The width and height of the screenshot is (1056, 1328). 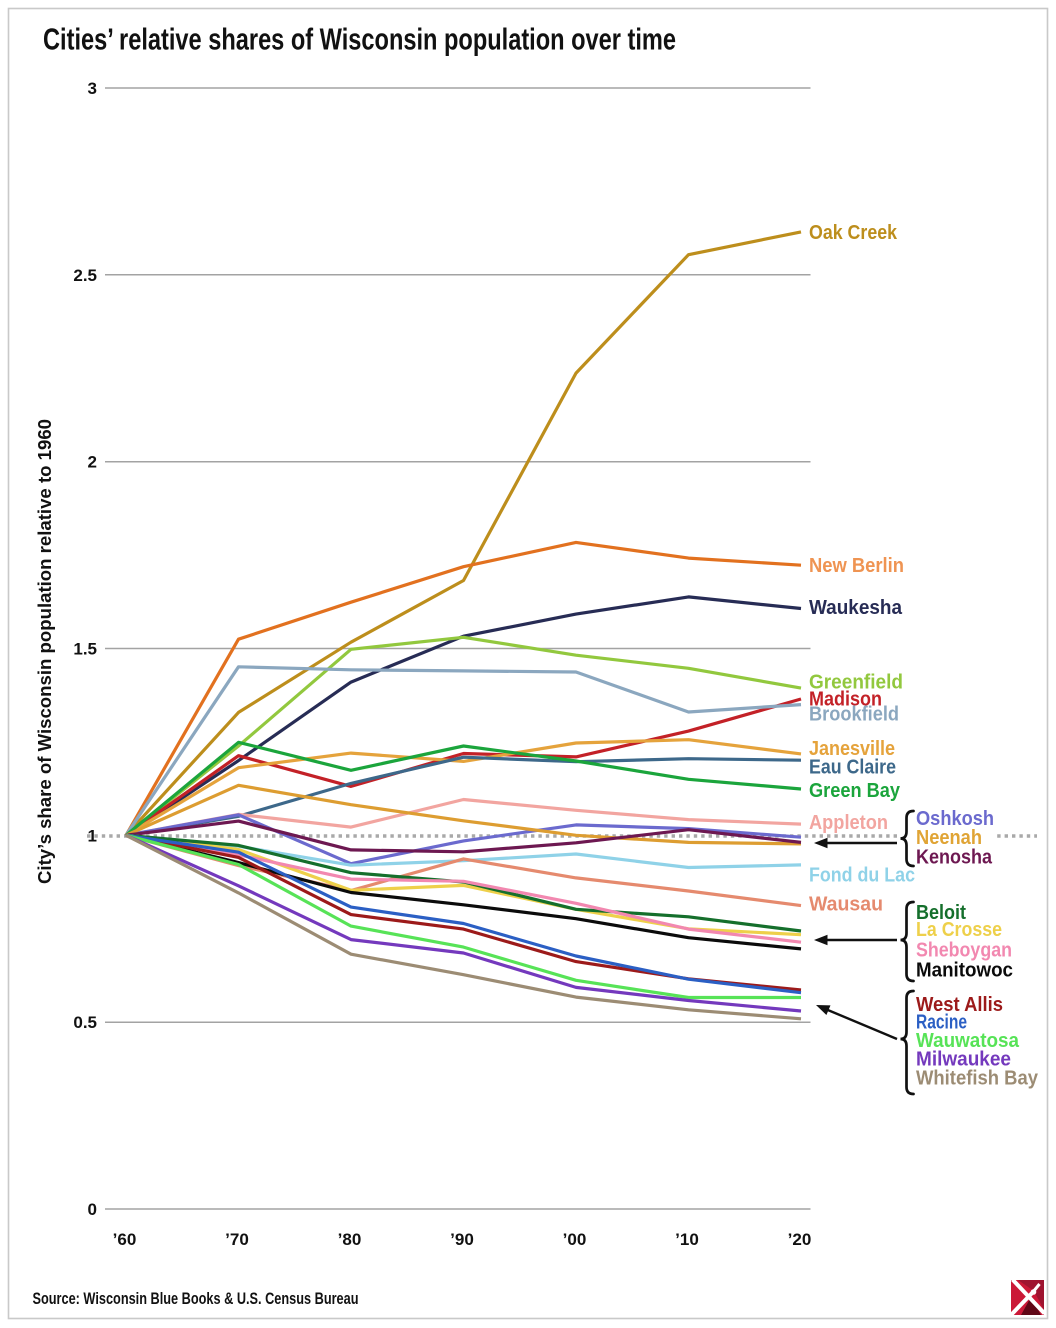 I want to click on svg-text: 1.5, so click(x=85, y=649).